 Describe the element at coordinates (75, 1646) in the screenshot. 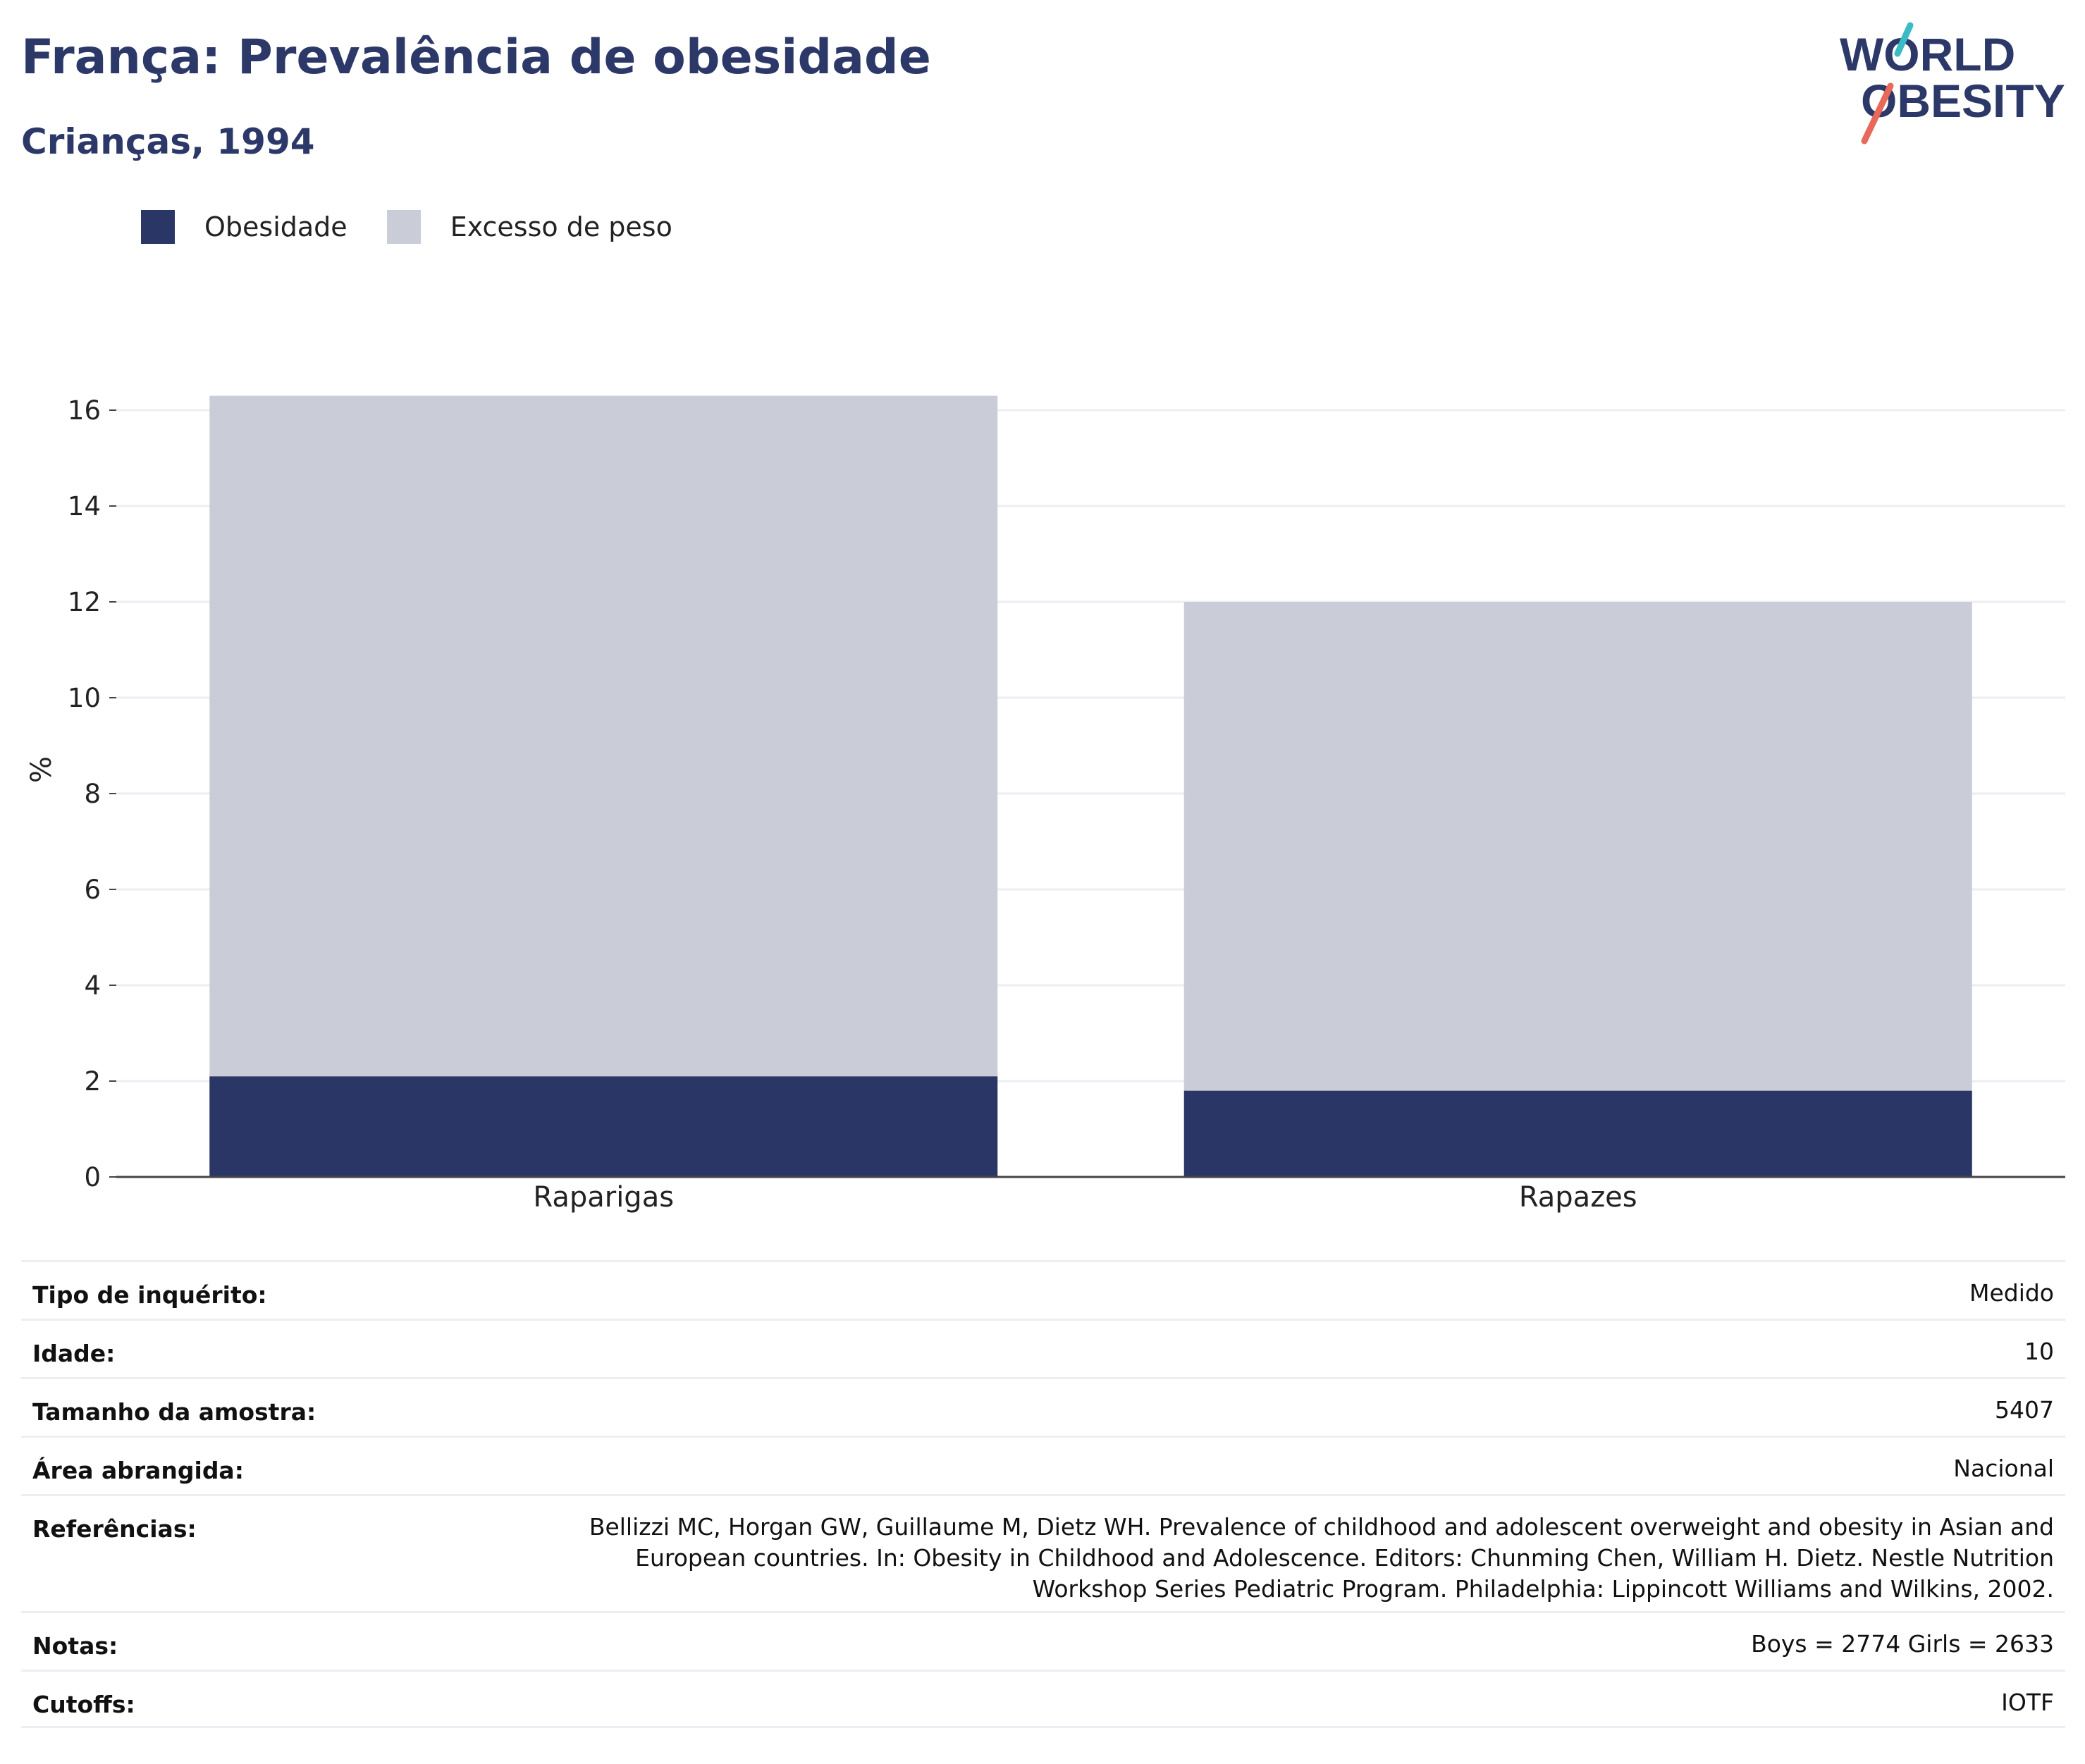

I see `meta-key: Notas:` at that location.